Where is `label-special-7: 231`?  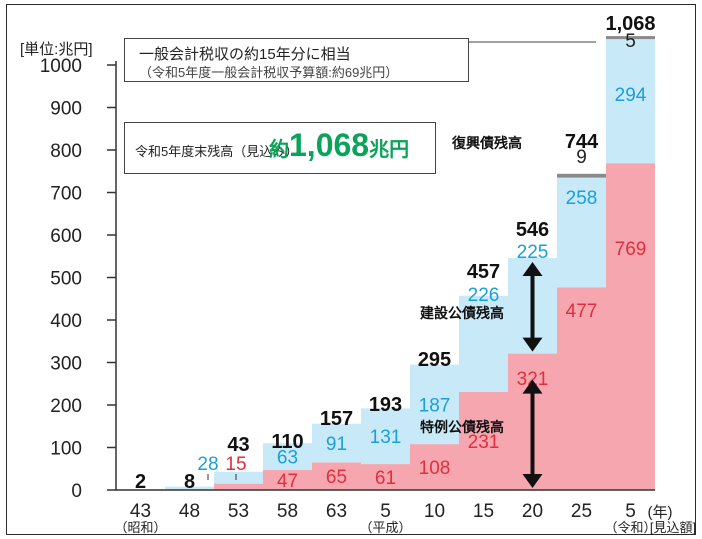
label-special-7: 231 is located at coordinates (484, 442).